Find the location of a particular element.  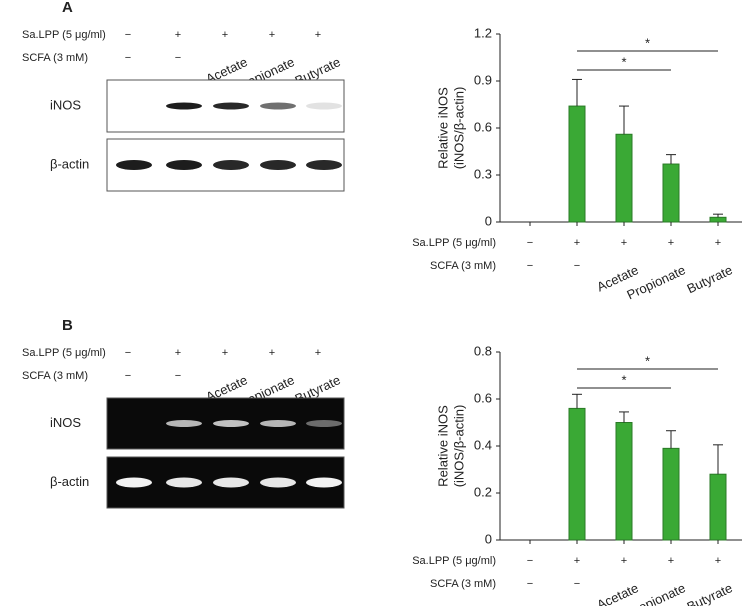

y-tick-label: 0.9 is located at coordinates (483, 79).